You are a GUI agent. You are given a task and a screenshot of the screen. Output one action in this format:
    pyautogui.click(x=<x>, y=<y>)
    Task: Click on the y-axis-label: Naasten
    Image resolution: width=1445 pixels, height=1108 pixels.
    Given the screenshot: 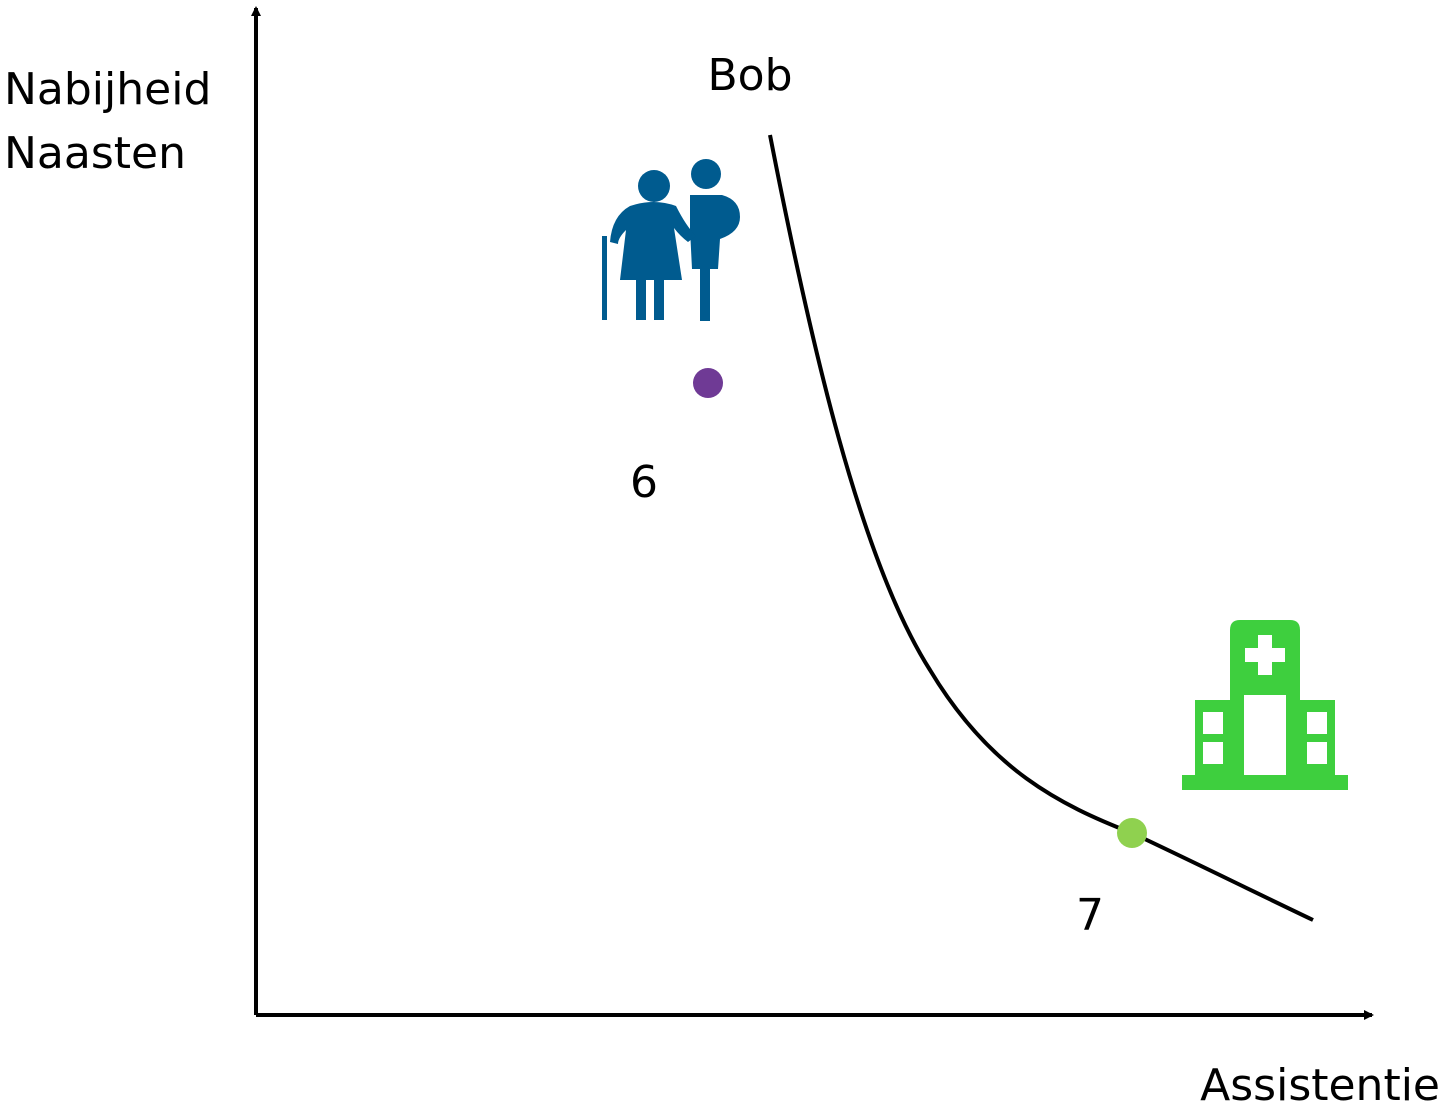 What is the action you would take?
    pyautogui.click(x=95, y=153)
    